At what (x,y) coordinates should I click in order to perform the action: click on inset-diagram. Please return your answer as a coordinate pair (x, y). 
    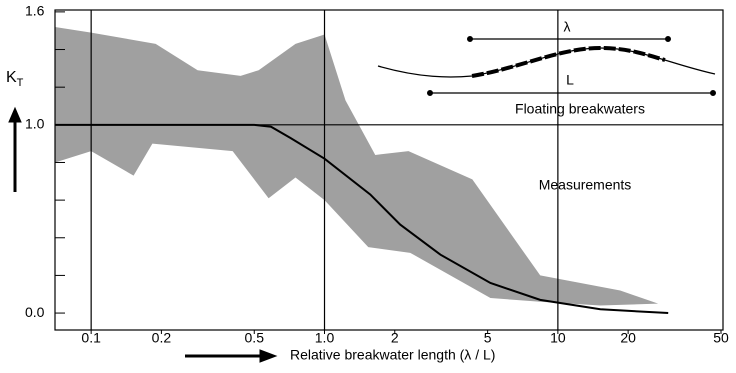
    Looking at the image, I should click on (546, 66).